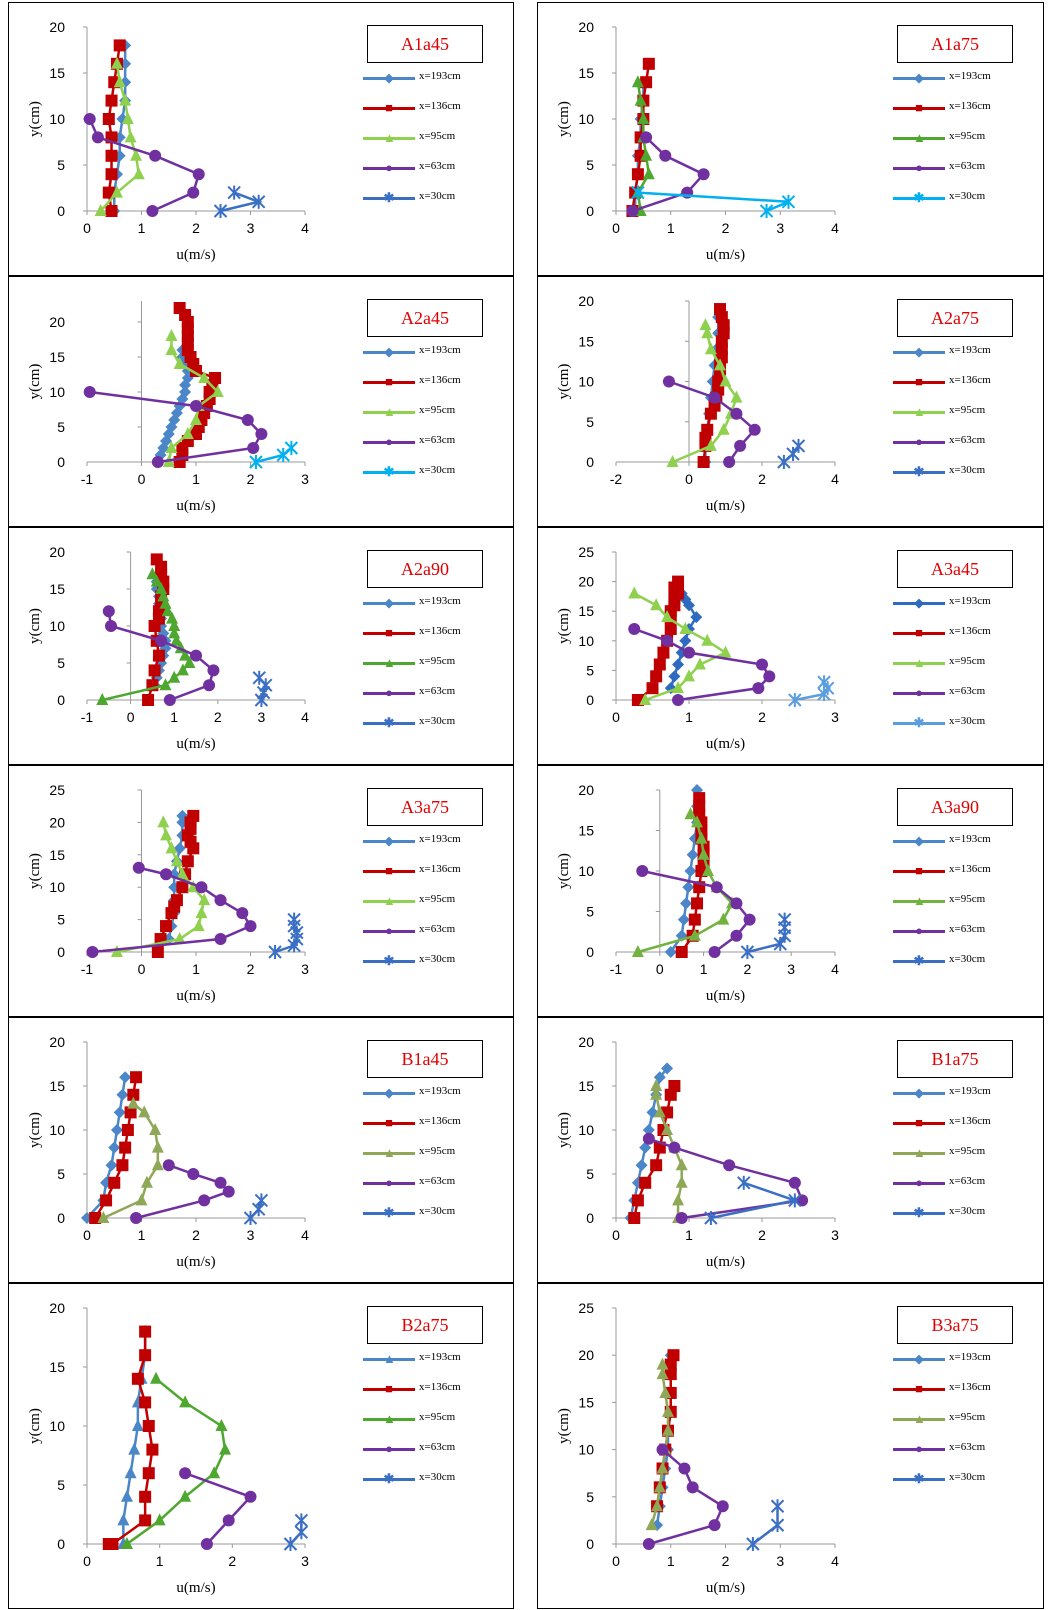 The width and height of the screenshot is (1048, 1610). I want to click on y-tick-label: 25, so click(586, 1308).